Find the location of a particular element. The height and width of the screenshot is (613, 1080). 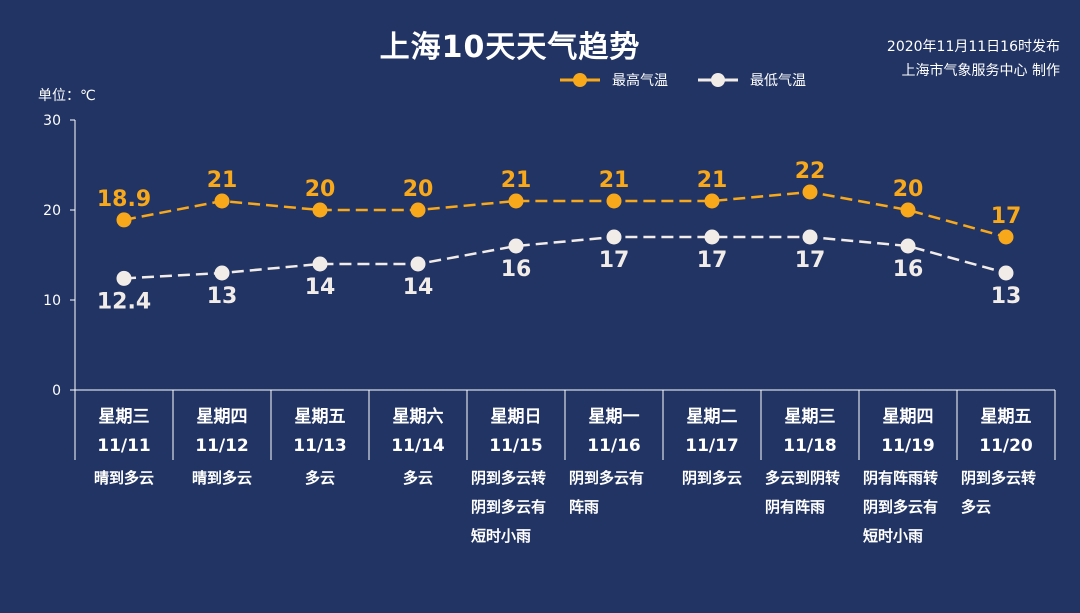

legend-item-low: 最低气温 is located at coordinates (752, 80).